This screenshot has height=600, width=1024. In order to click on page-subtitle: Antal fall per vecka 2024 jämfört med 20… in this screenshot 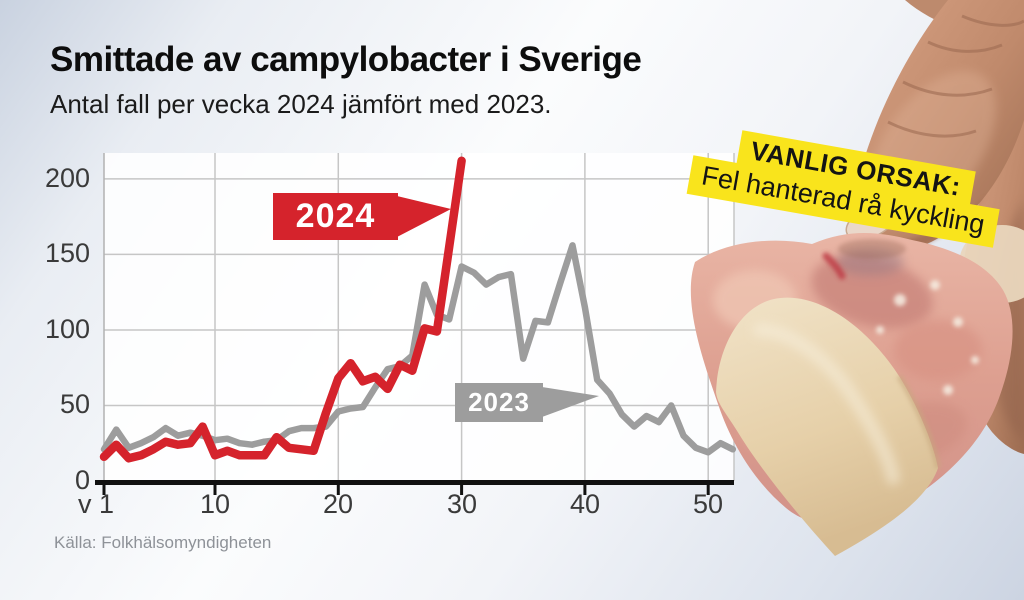, I will do `click(301, 104)`.